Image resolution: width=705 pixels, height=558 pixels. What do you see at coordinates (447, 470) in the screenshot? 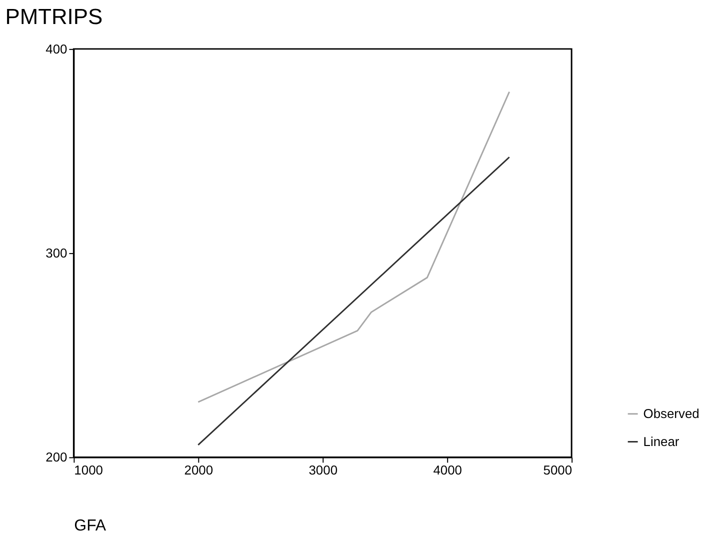
I see `x-tick-label: 4000` at bounding box center [447, 470].